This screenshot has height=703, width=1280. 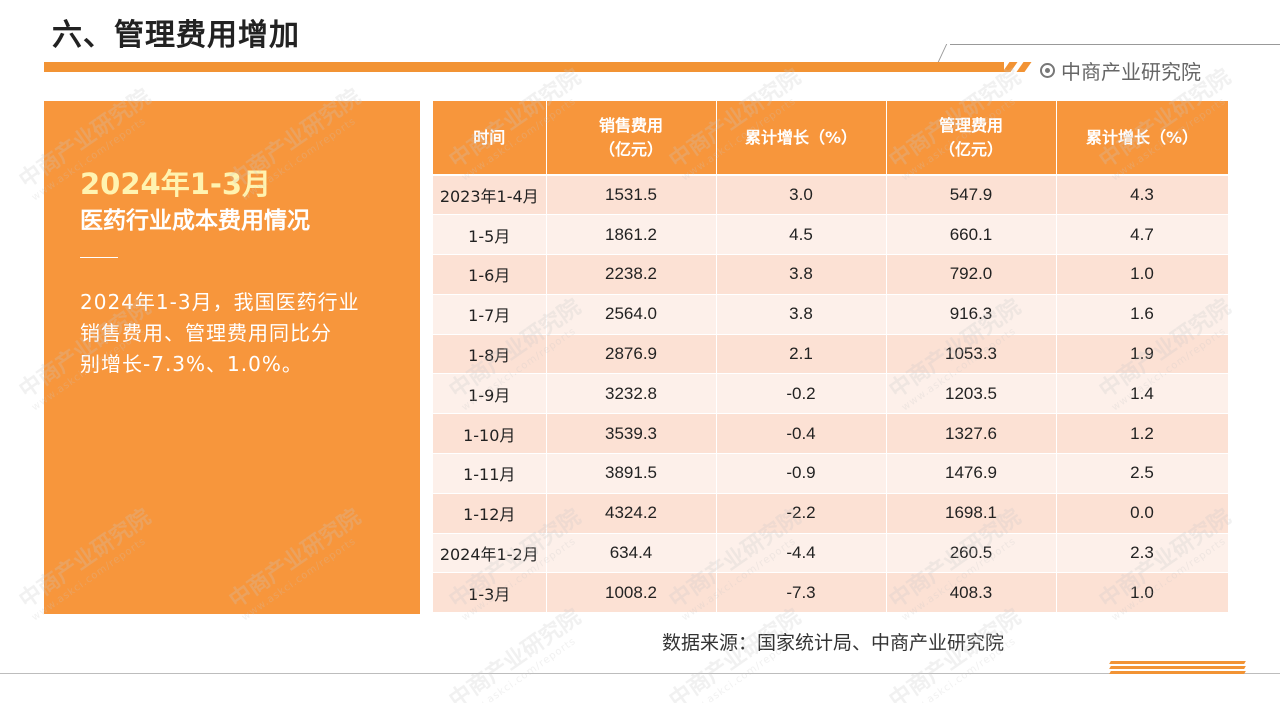 I want to click on table-row: 1-12月 4324.2 -2.2 1698.1 0.0, so click(x=831, y=513).